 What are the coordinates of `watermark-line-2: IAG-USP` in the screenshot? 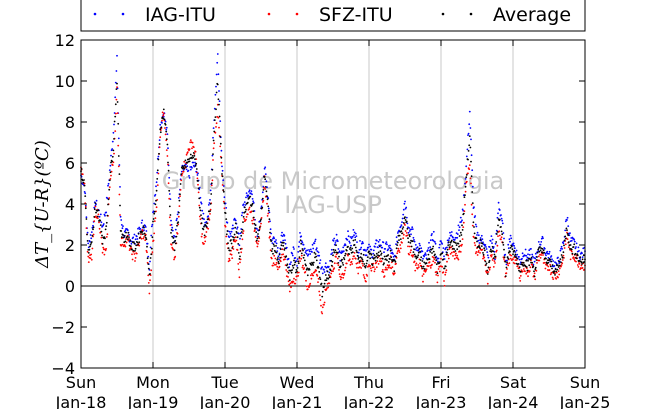 It's located at (333, 205).